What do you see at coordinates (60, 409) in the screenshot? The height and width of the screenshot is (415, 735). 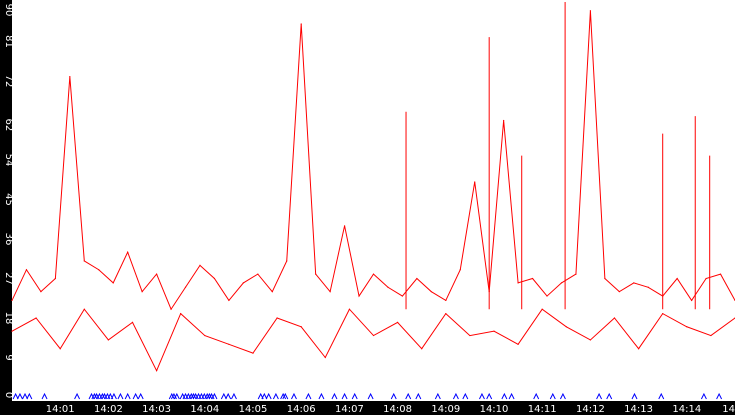 I see `x-tick-label: 14:01` at bounding box center [60, 409].